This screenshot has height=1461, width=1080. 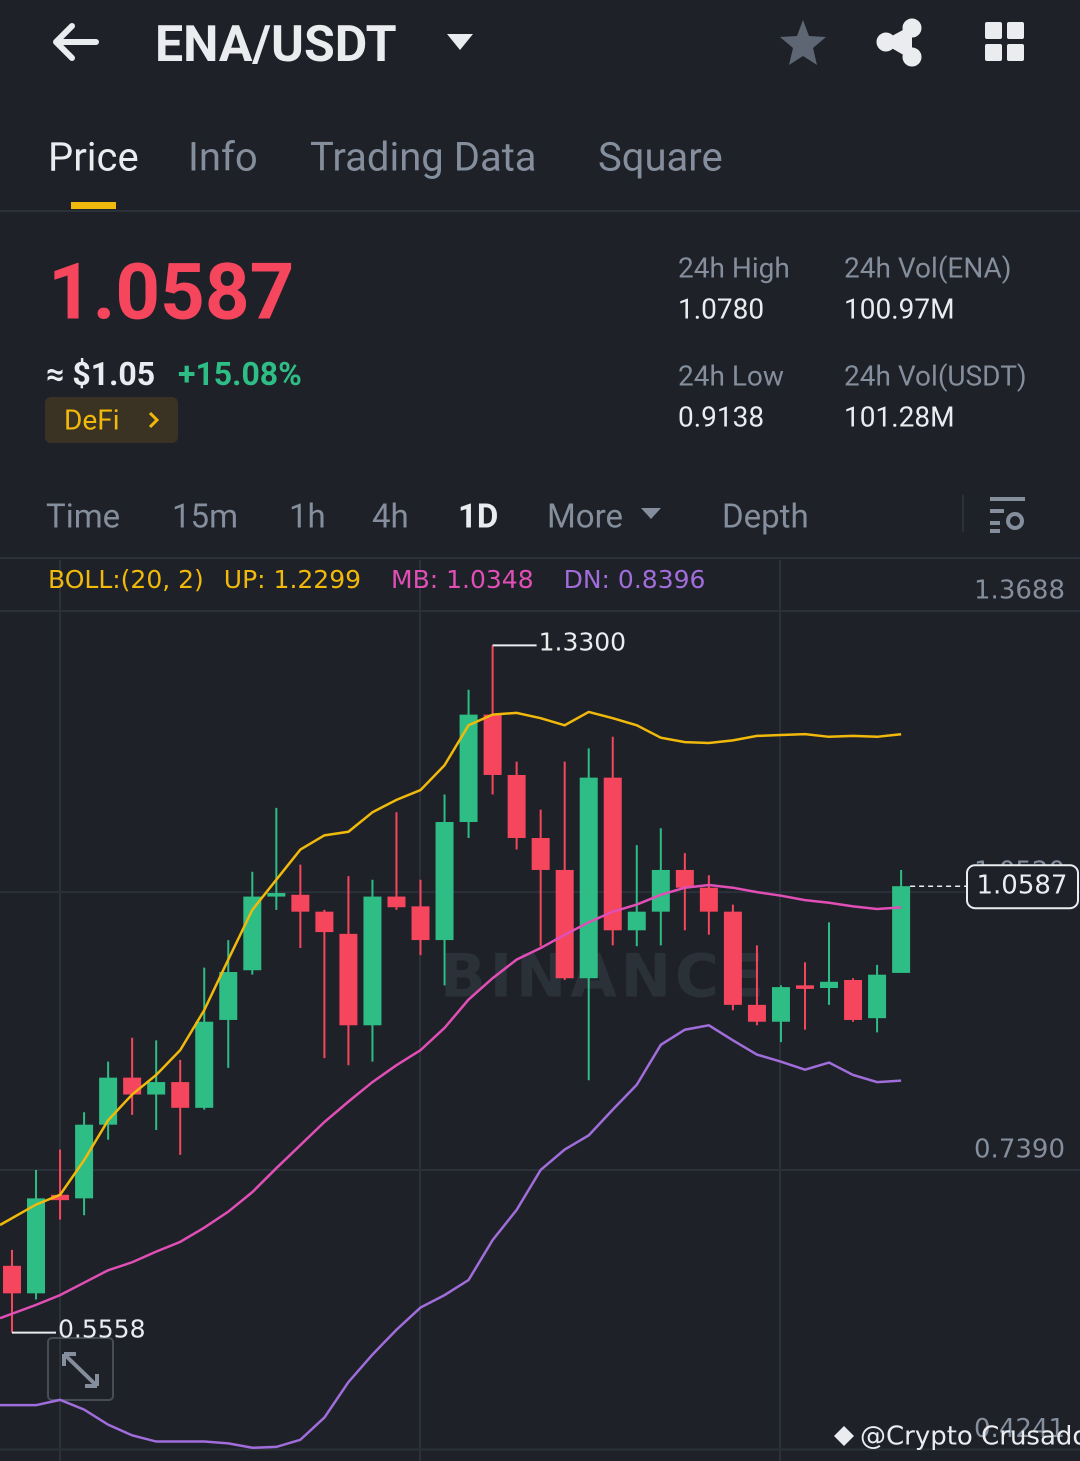 I want to click on tab-indicator, so click(x=93, y=205).